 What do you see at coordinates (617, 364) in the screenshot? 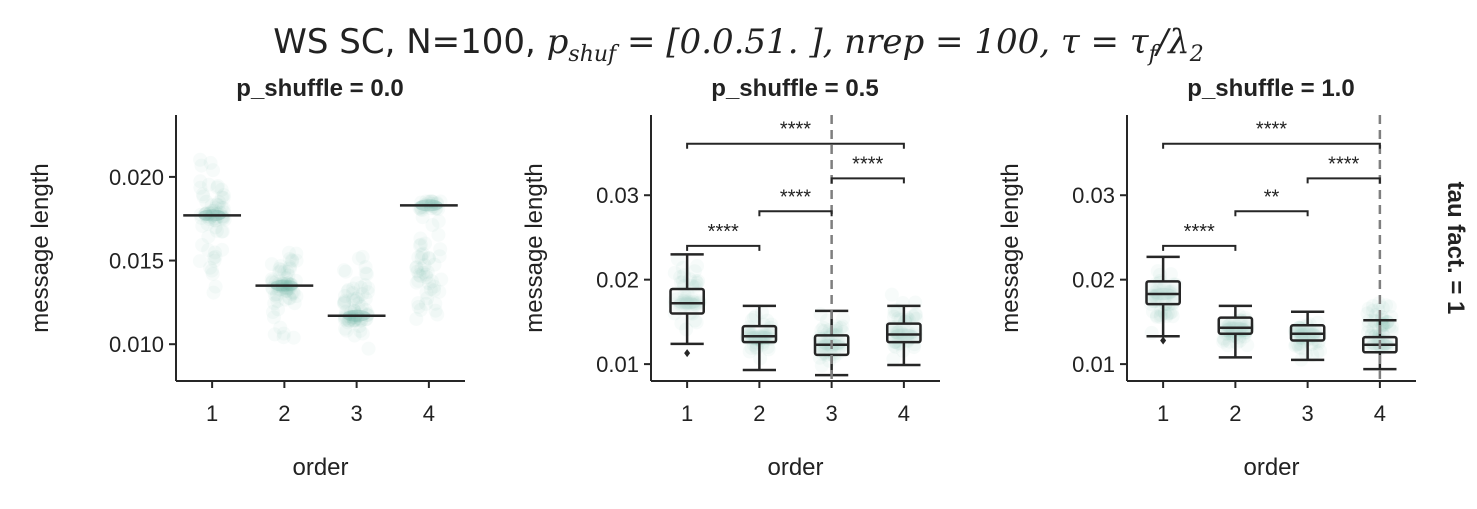
I see `y-tick-label: 0.01` at bounding box center [617, 364].